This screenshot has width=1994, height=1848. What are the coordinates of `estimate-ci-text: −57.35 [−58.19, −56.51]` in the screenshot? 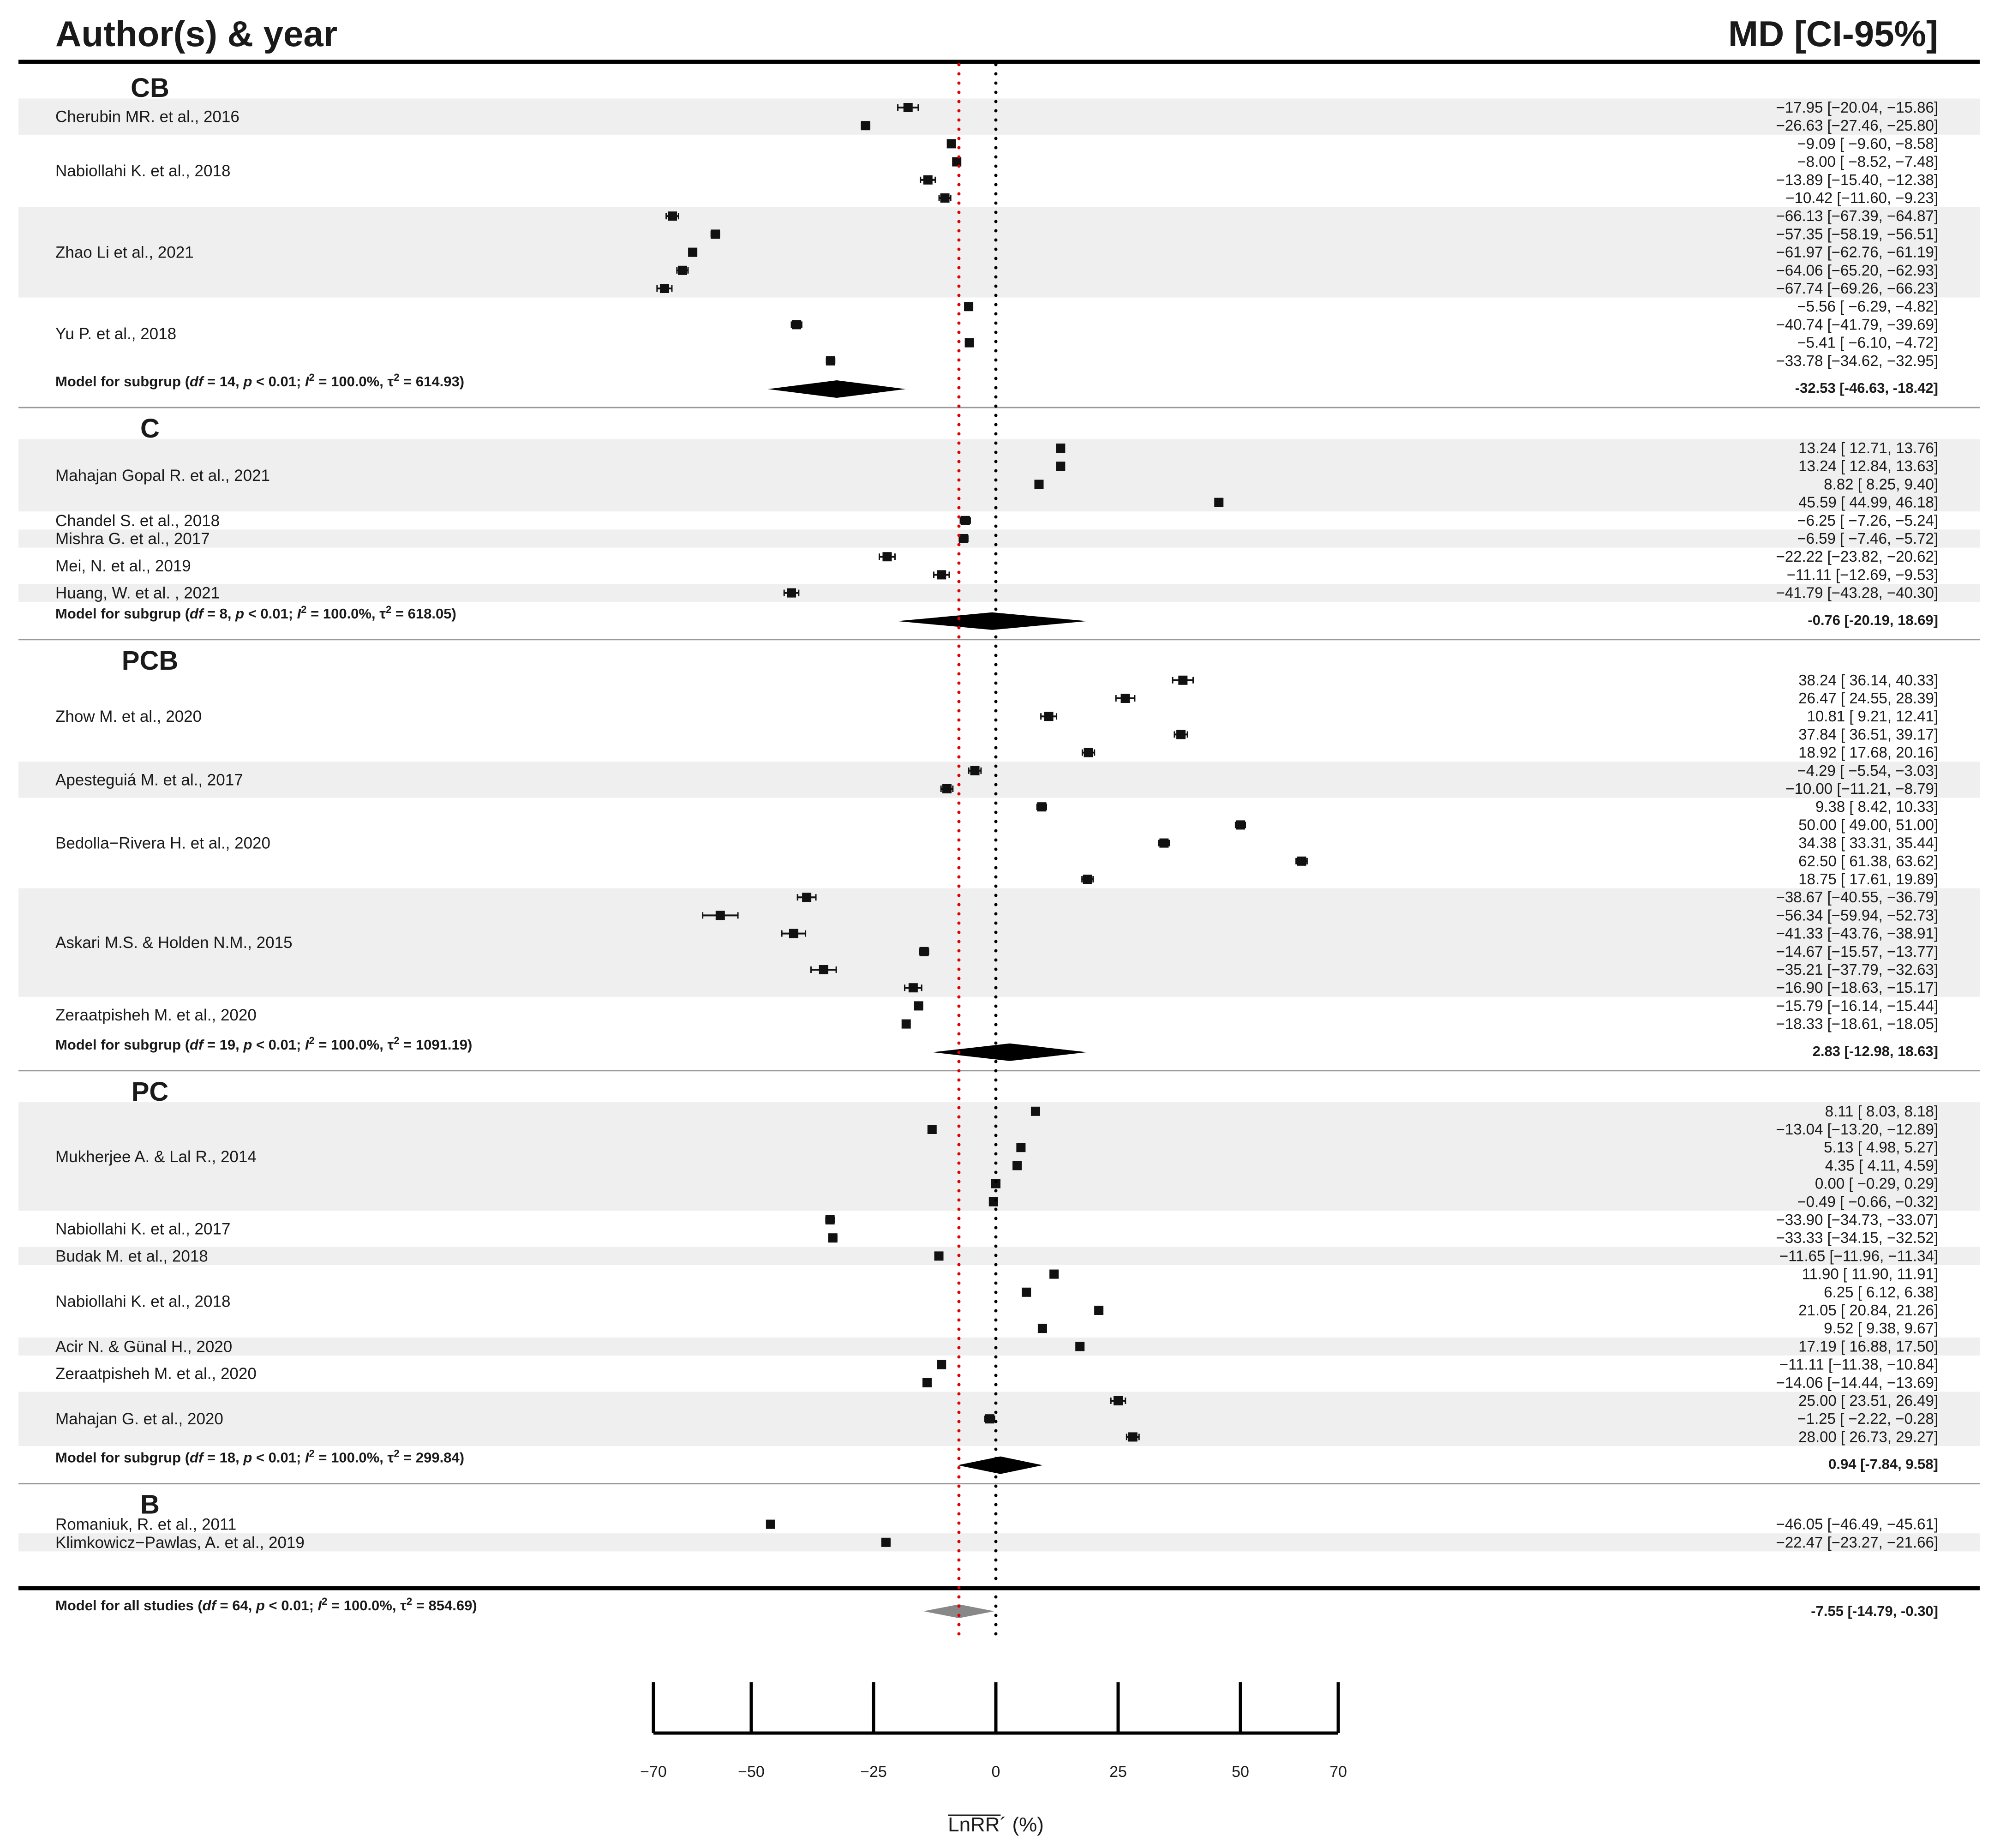 It's located at (1857, 233).